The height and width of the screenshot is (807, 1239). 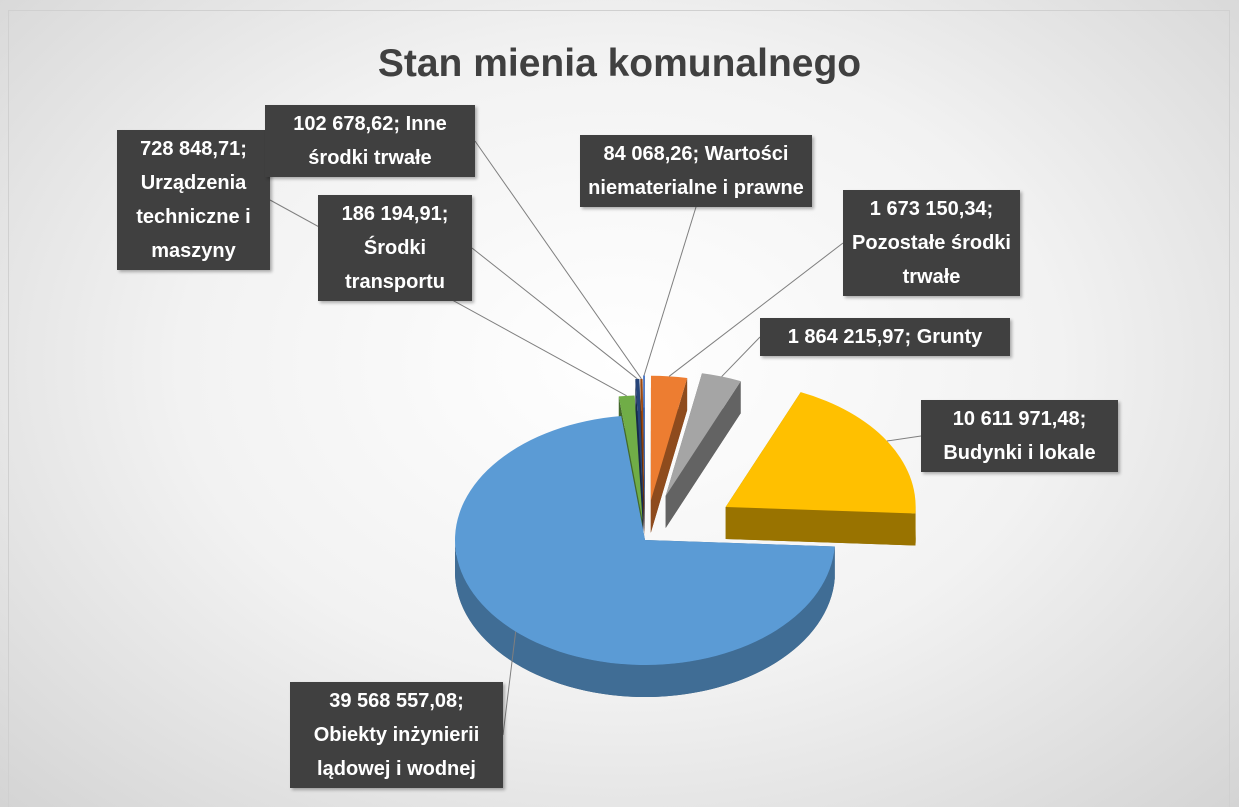 What do you see at coordinates (619, 63) in the screenshot?
I see `chart-title: Stan mienia komunalnego` at bounding box center [619, 63].